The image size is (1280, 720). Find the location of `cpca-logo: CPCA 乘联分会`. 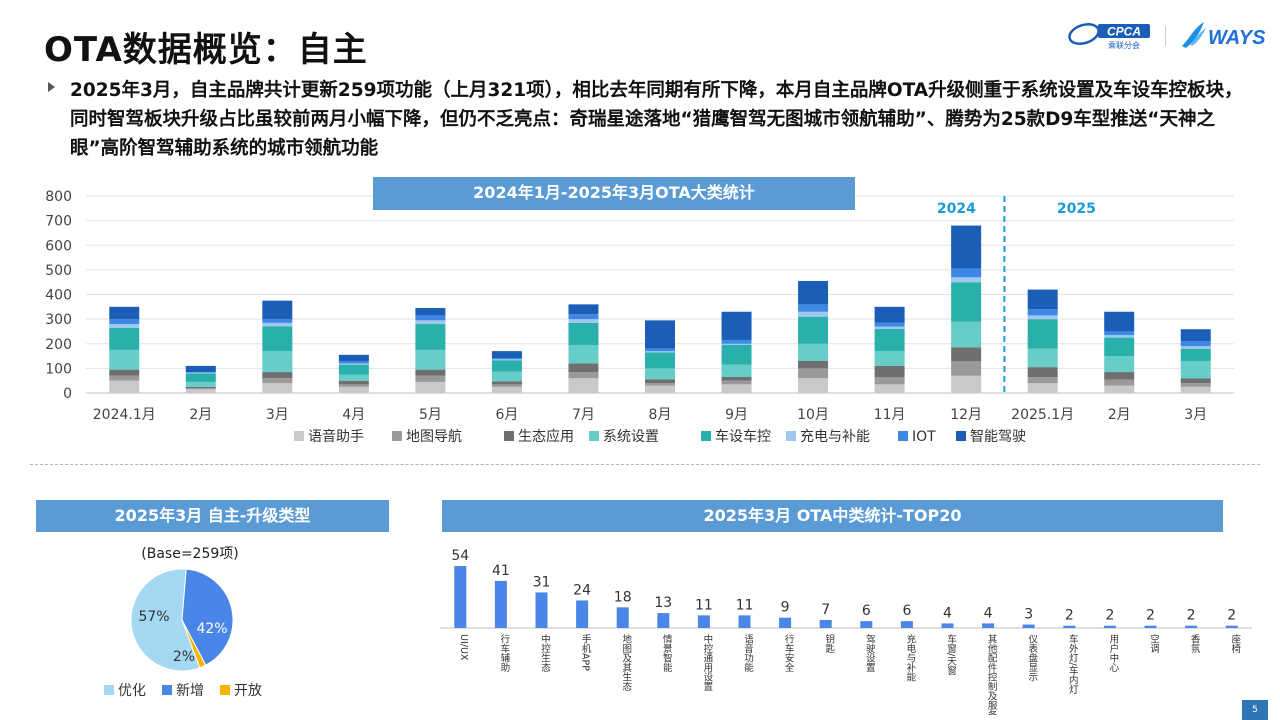

cpca-logo: CPCA 乘联分会 is located at coordinates (1109, 36).